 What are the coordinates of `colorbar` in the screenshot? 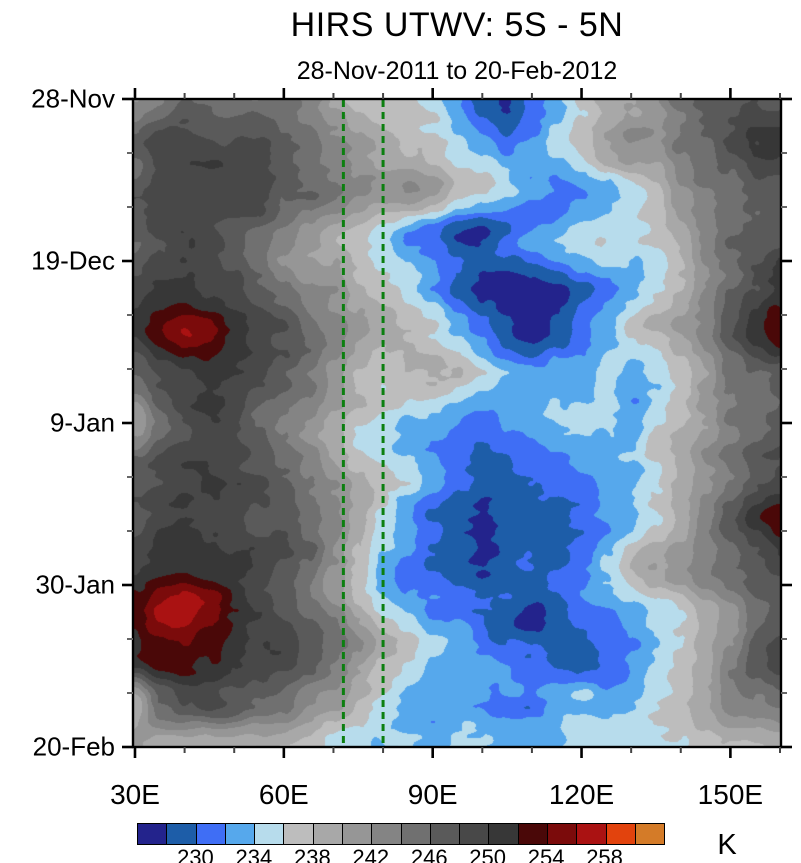 It's located at (401, 834).